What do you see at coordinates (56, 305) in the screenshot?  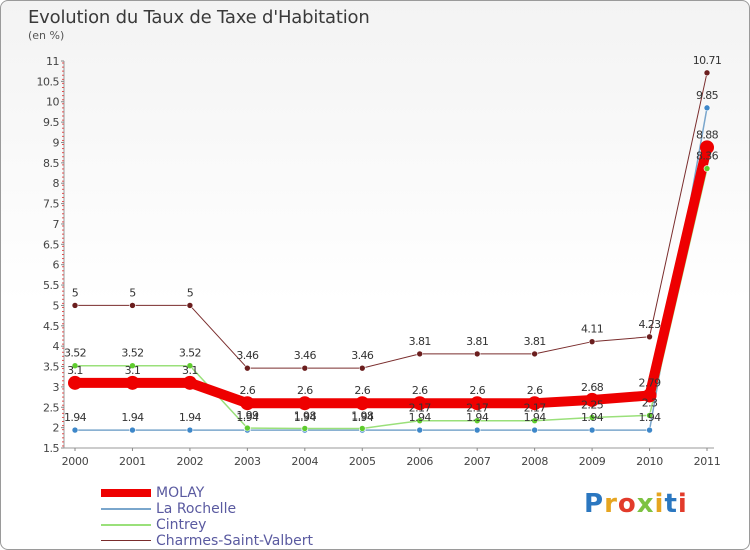 I see `y-tick-label: 5` at bounding box center [56, 305].